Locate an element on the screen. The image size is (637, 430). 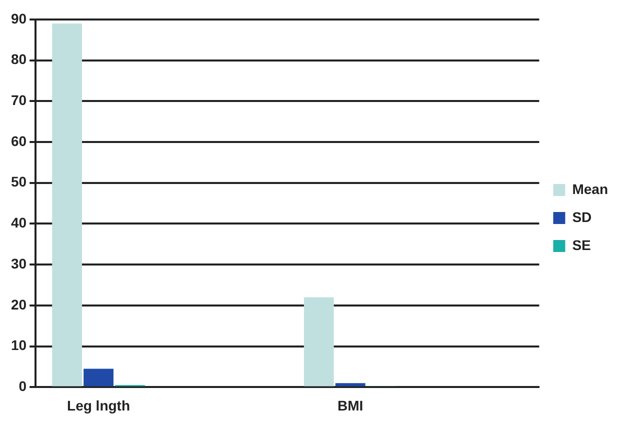
y-tick-label: 20 is located at coordinates (18, 304).